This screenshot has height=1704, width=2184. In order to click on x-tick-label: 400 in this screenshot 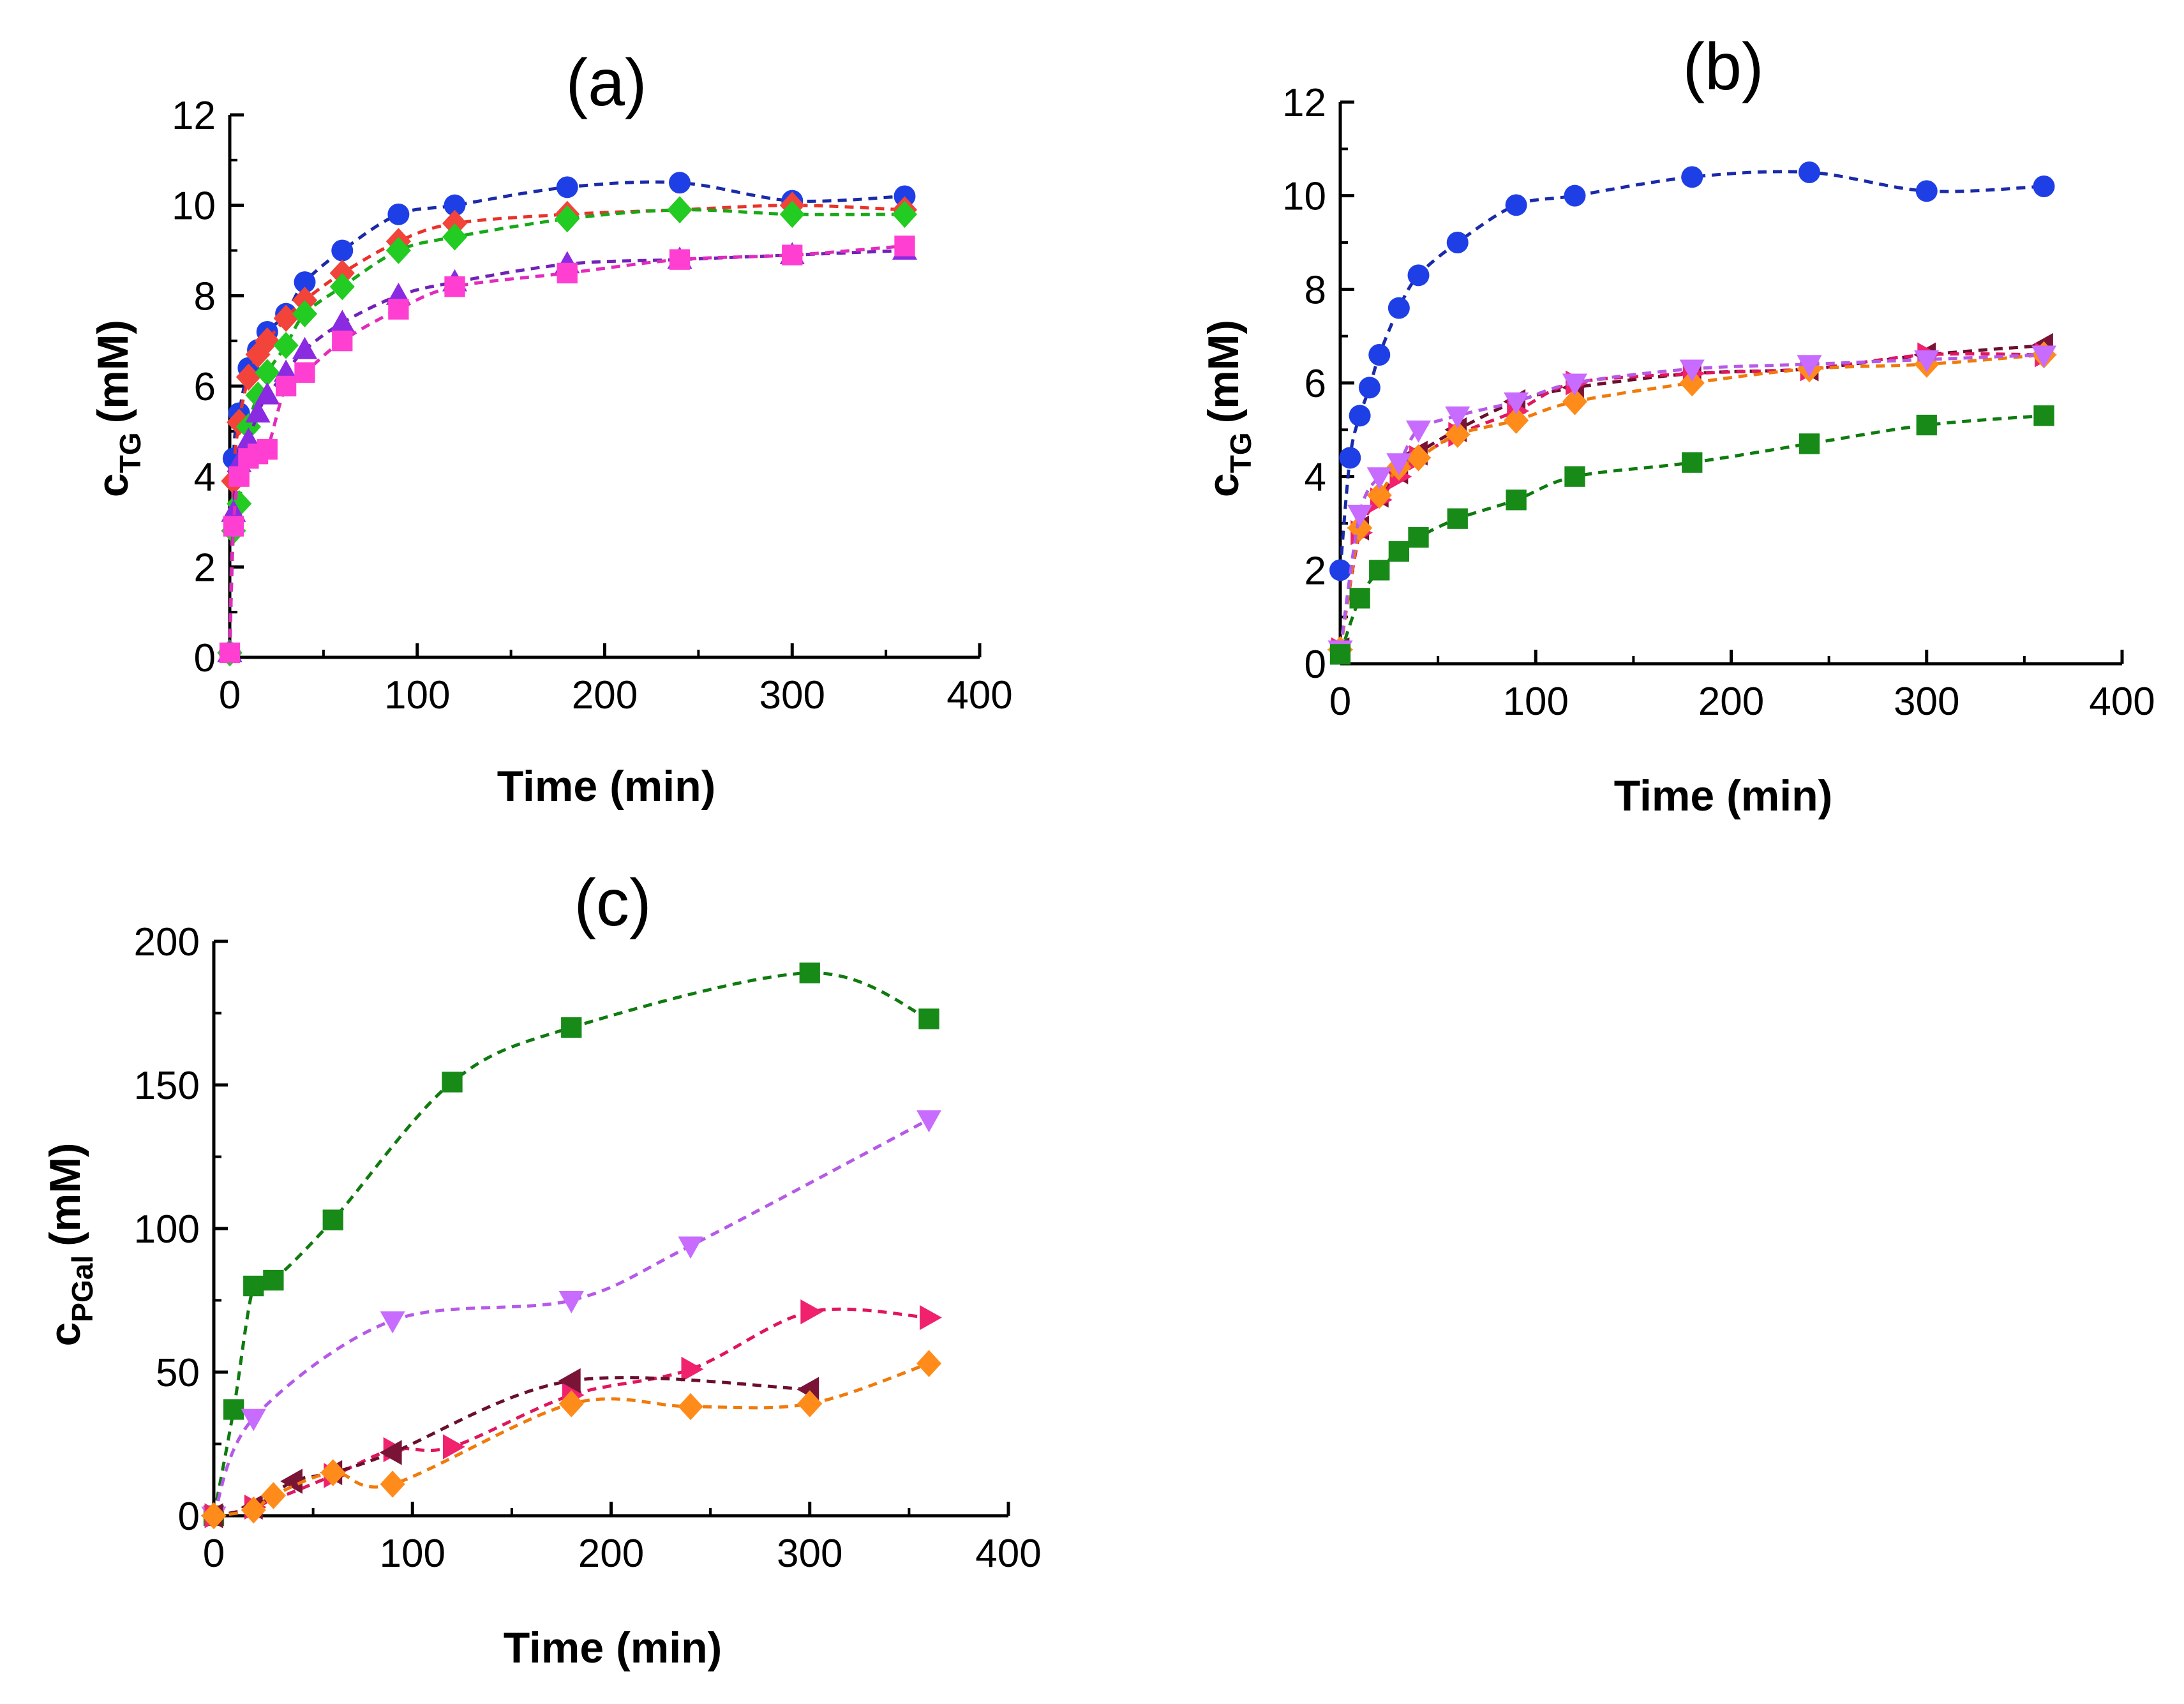, I will do `click(979, 695)`.